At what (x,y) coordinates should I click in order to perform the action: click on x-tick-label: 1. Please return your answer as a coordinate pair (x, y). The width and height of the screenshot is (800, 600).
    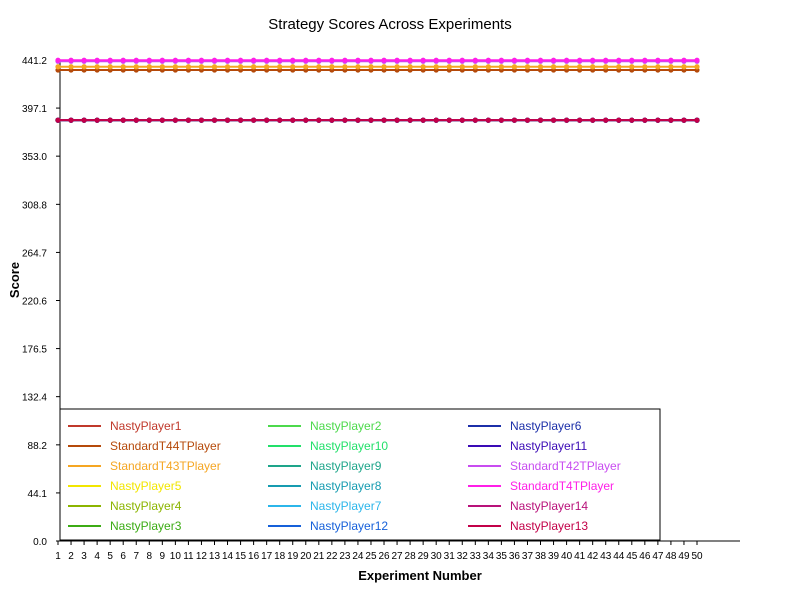
    Looking at the image, I should click on (58, 556).